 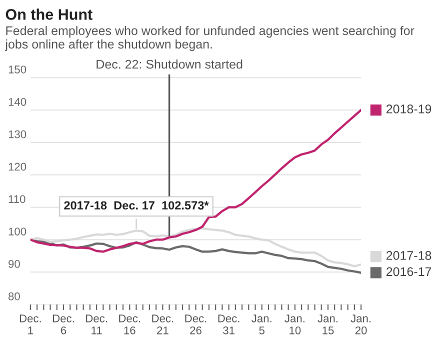 I want to click on x-tick-label: Dec. 26, so click(x=195, y=324).